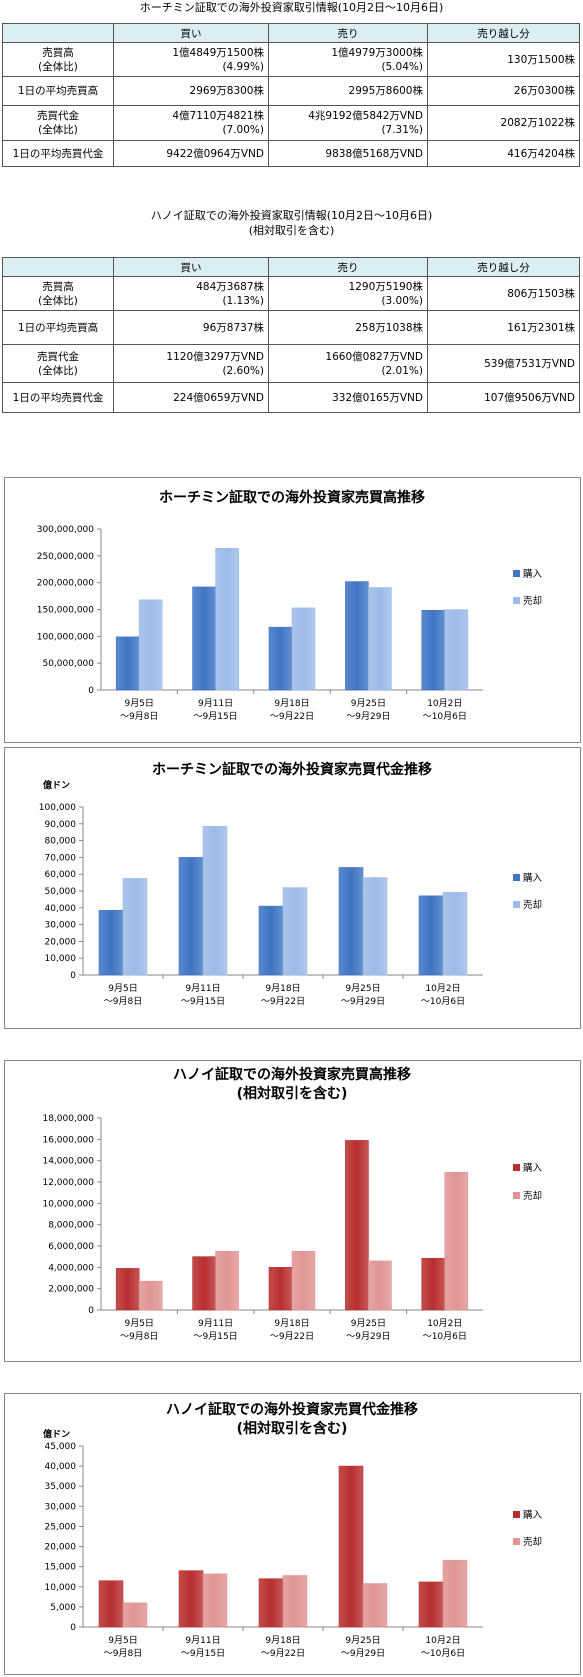  I want to click on table-row: 1日の平均売買高 2969万8300株 2995万8600株 26万0300株, so click(291, 91).